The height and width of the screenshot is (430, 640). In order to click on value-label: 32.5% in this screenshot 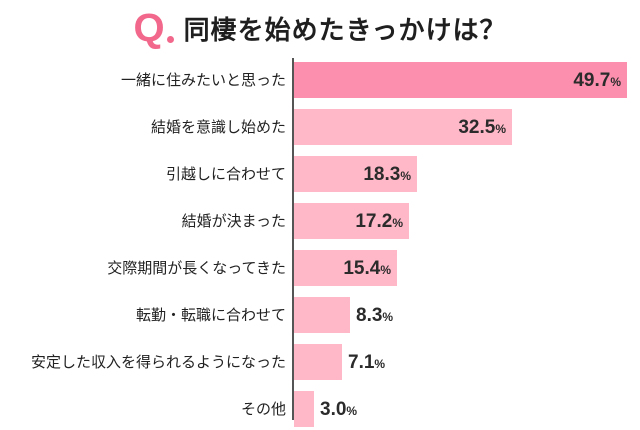, I will do `click(482, 127)`.